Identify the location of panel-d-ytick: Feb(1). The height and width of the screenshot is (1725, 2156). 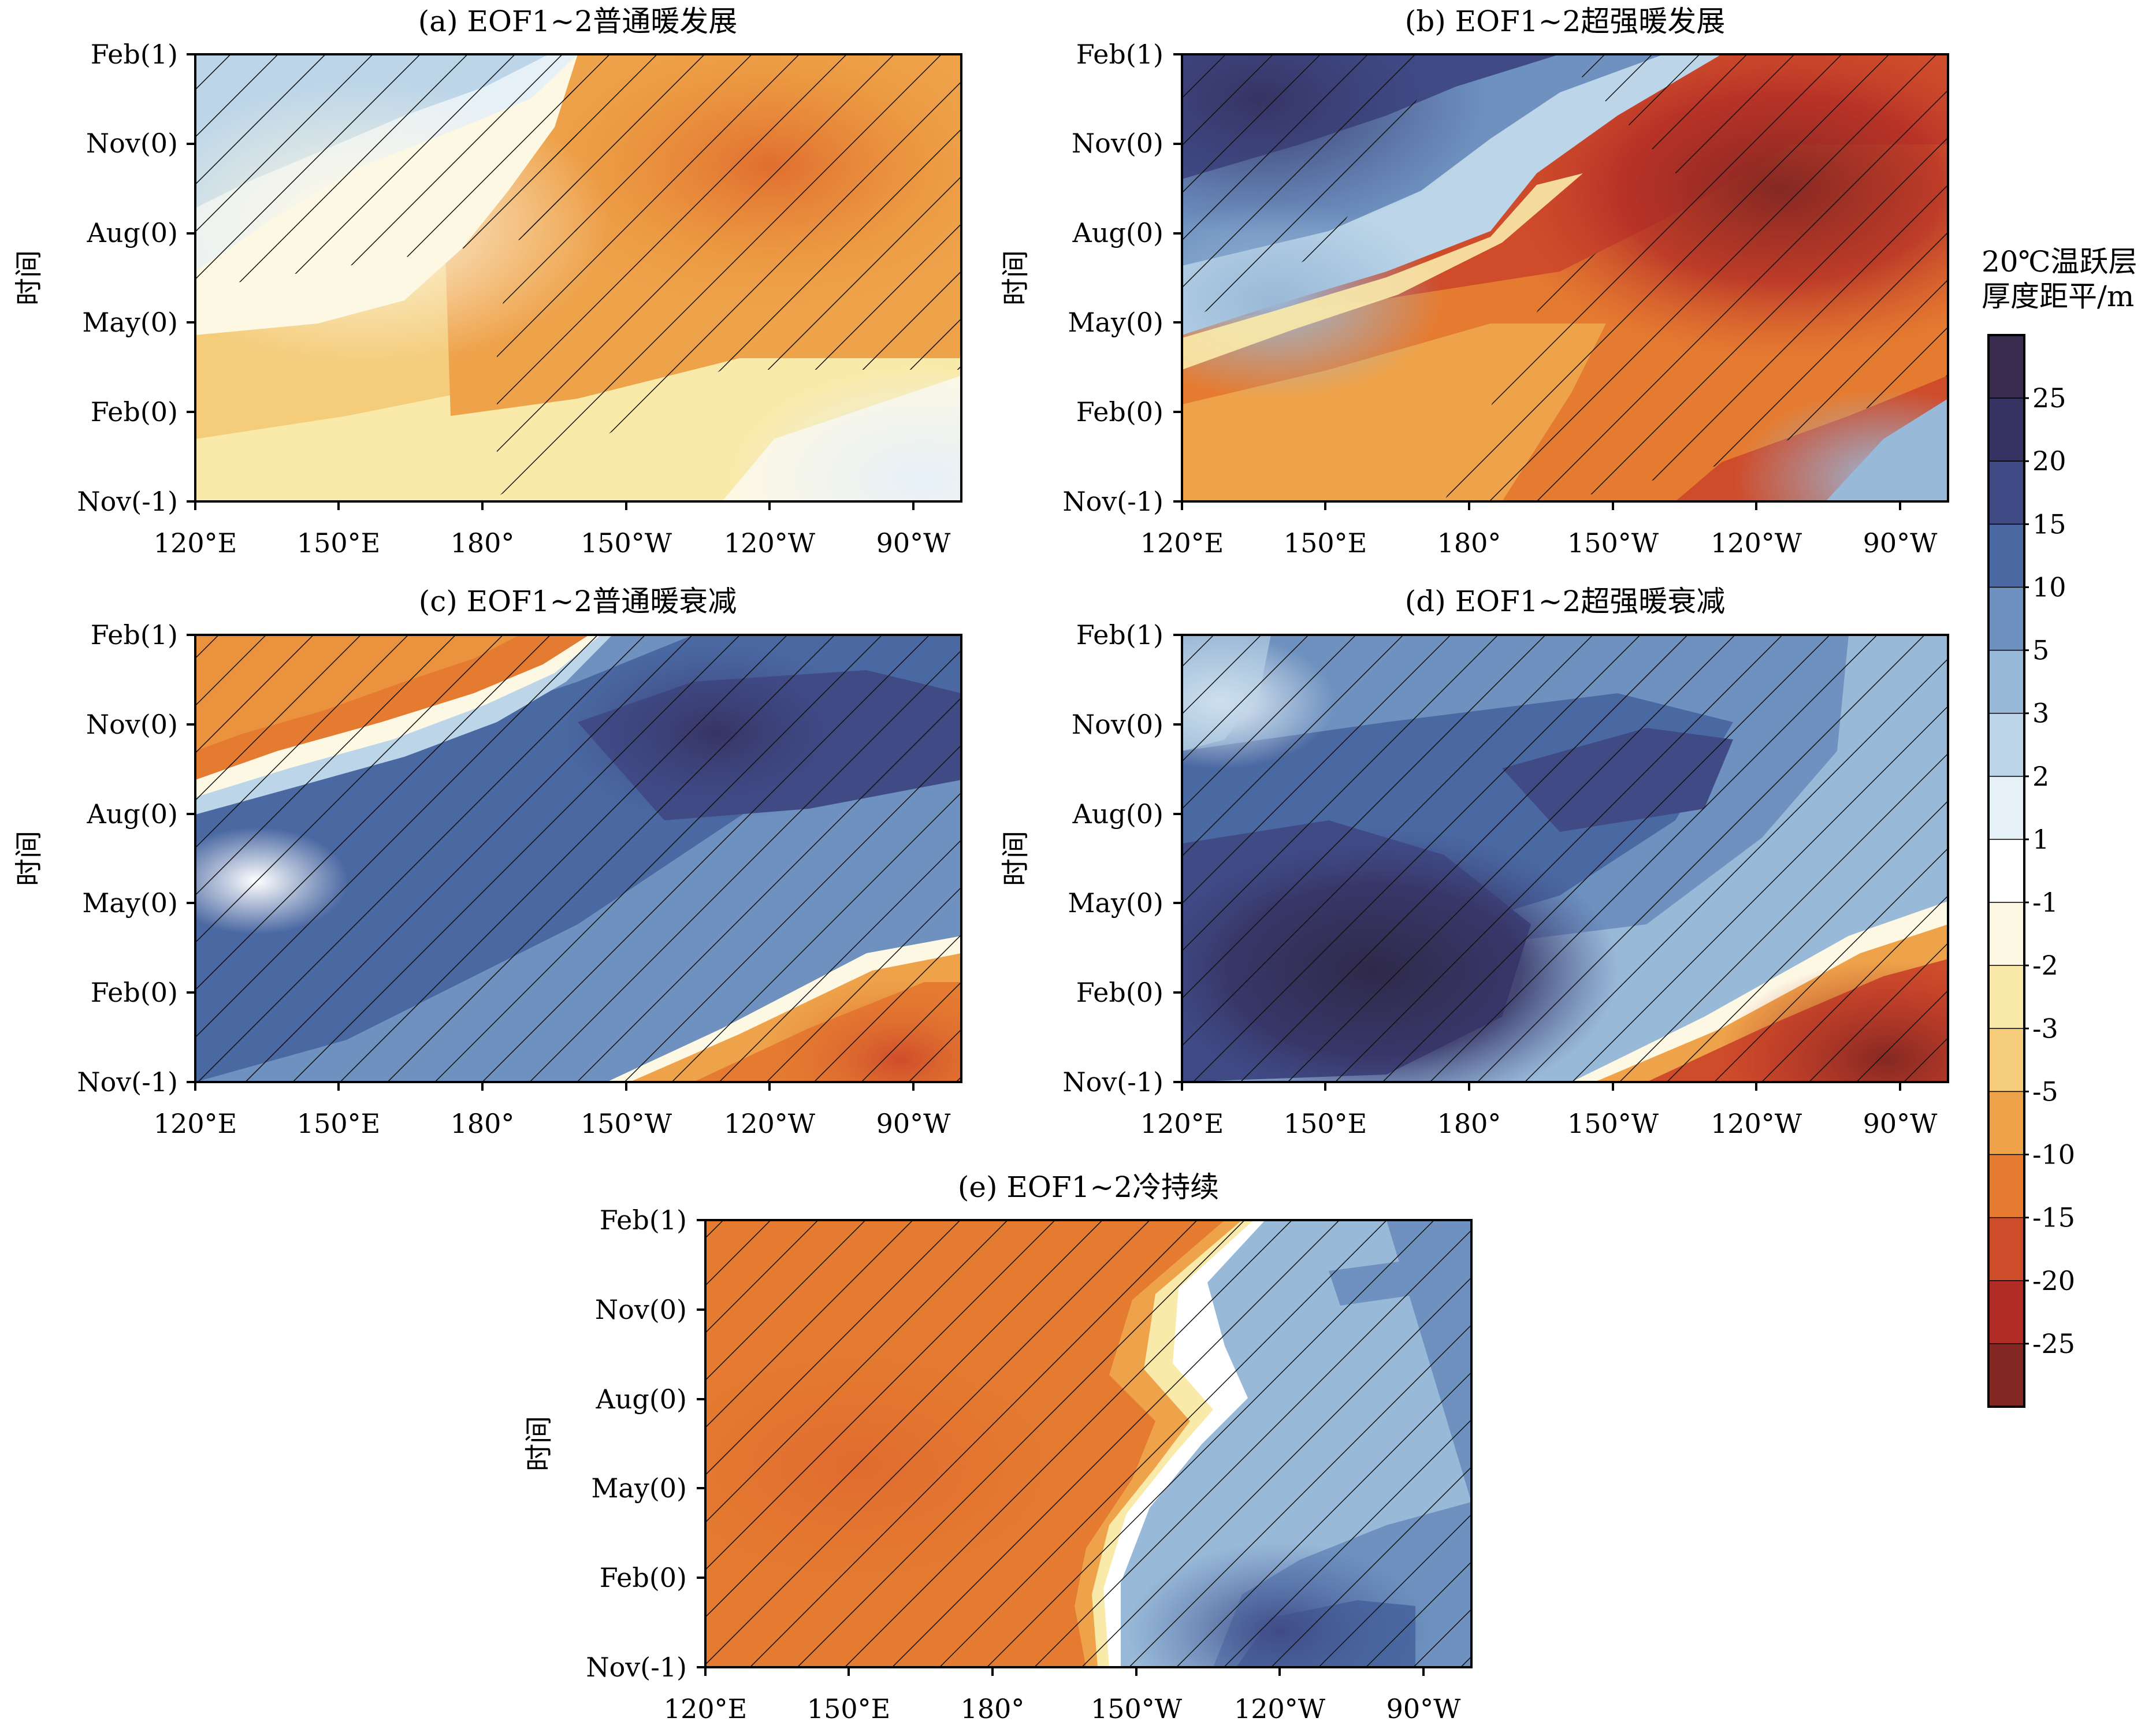
(1120, 635).